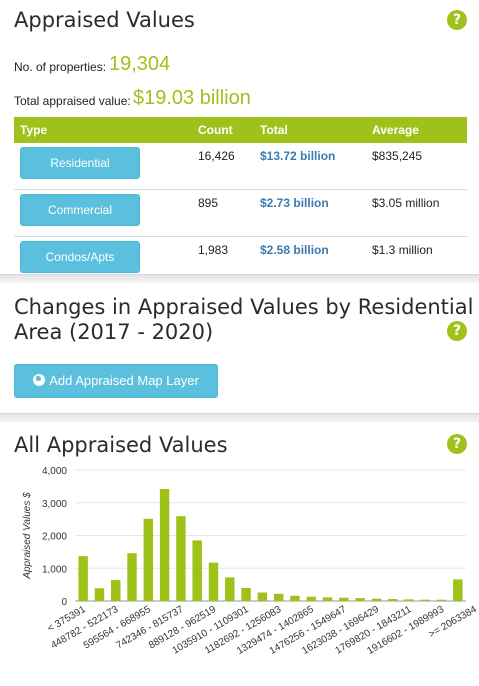 The height and width of the screenshot is (686, 479). Describe the element at coordinates (192, 98) in the screenshot. I see `total-appraised-value: $19.03 billion` at that location.